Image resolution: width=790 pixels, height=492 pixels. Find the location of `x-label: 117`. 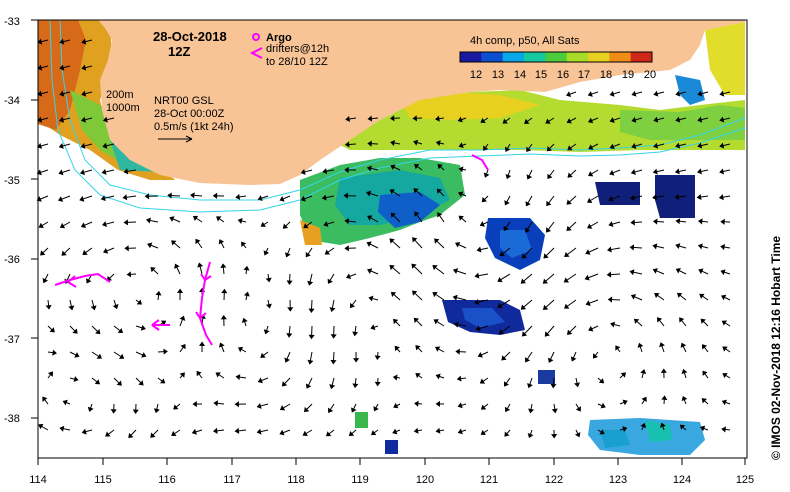

x-label: 117 is located at coordinates (232, 480).